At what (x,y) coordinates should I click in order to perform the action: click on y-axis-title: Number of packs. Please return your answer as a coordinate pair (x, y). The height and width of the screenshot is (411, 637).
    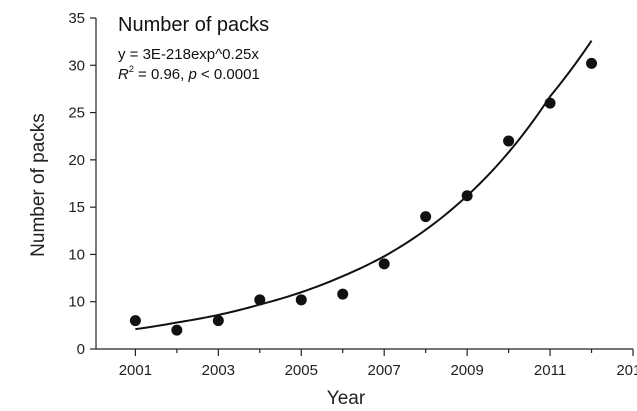
    Looking at the image, I should click on (38, 185).